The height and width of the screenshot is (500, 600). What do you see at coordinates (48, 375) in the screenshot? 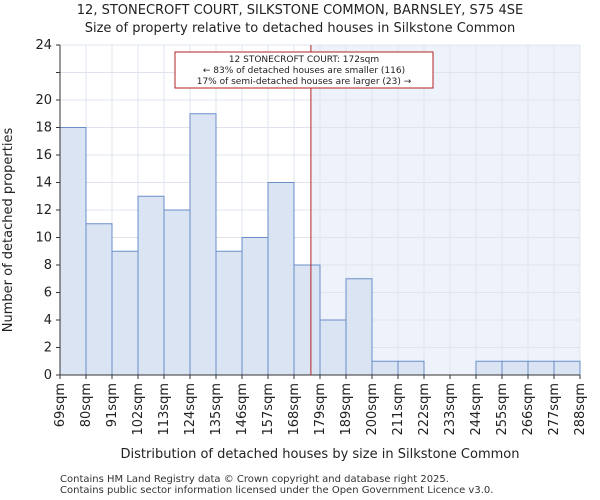
I see `y-tick-label: 0` at bounding box center [48, 375].